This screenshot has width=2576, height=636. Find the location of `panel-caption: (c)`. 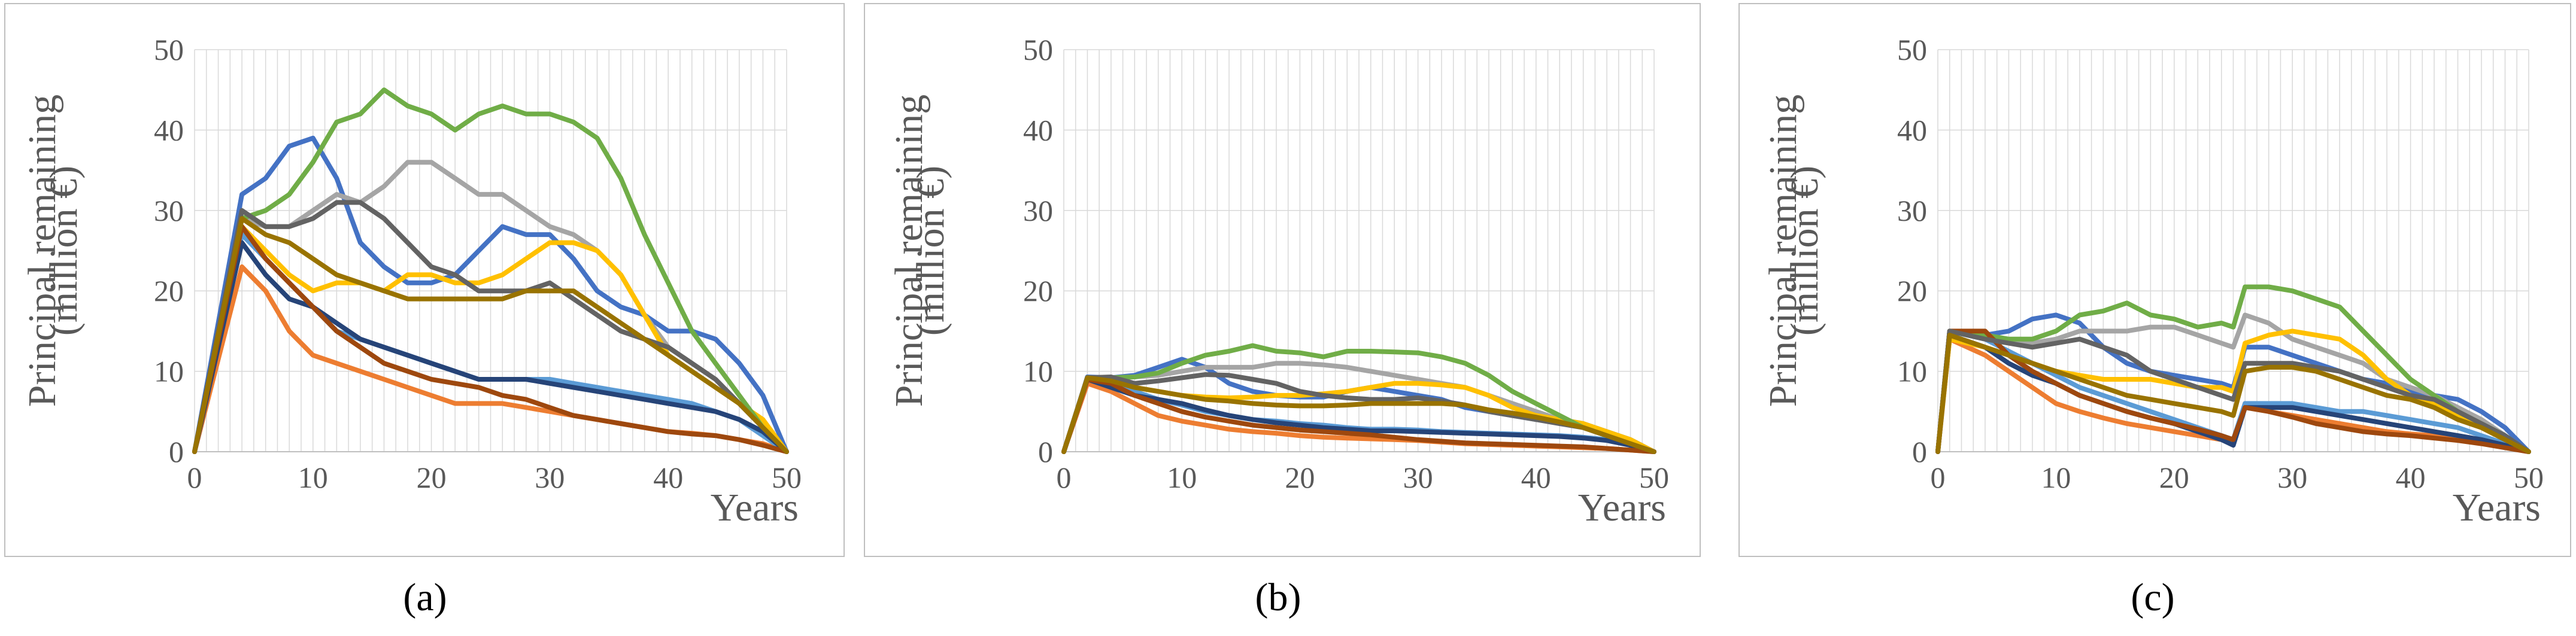

panel-caption: (c) is located at coordinates (2152, 597).